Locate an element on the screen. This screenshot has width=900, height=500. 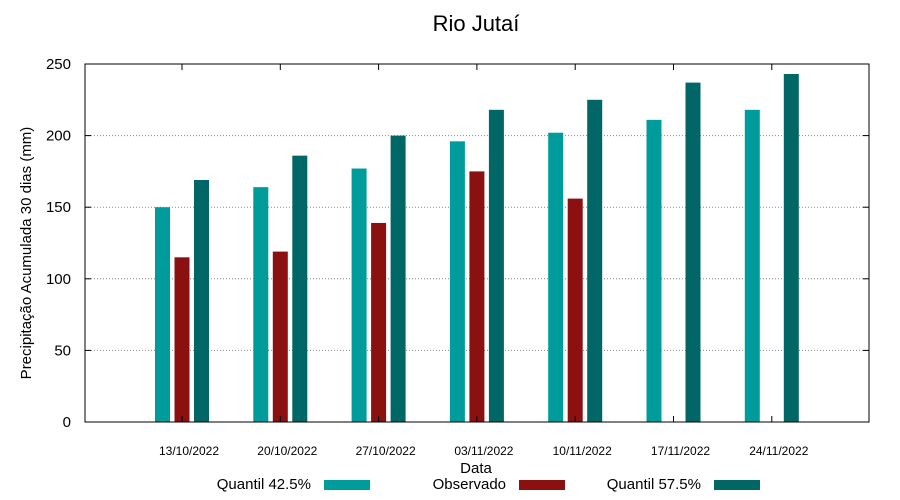
y-tick-label: 150 is located at coordinates (58, 207).